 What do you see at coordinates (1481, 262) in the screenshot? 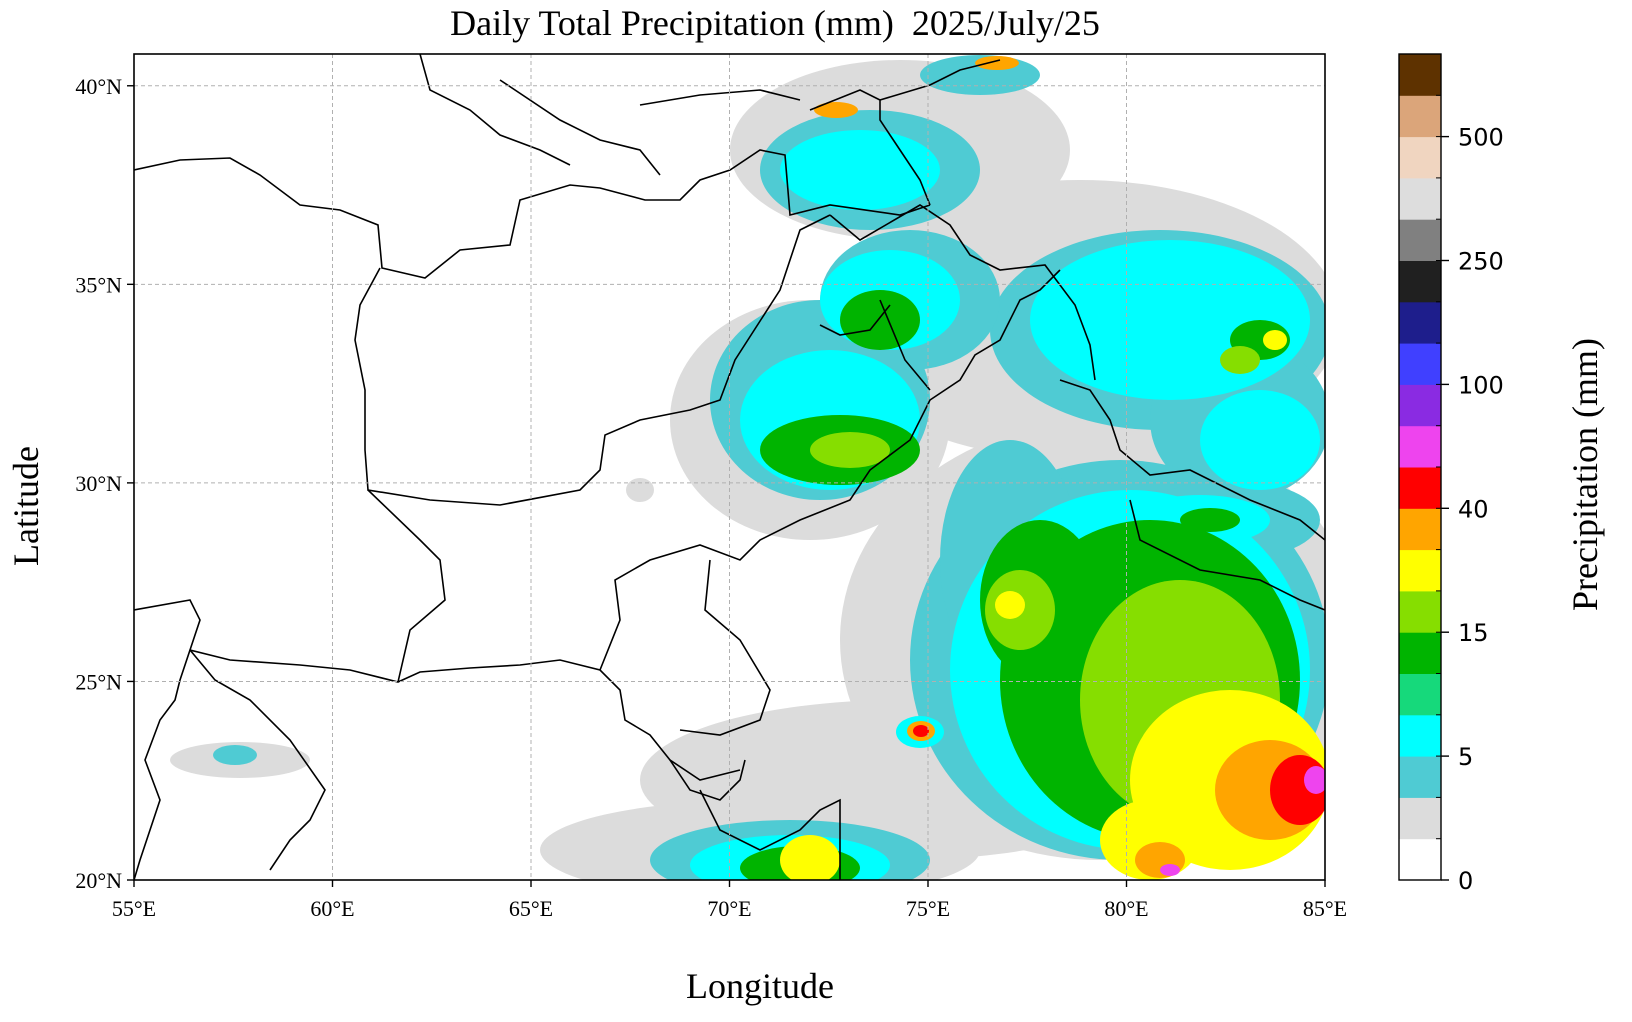
I see `colorbar-tick-label: 250` at bounding box center [1481, 262].